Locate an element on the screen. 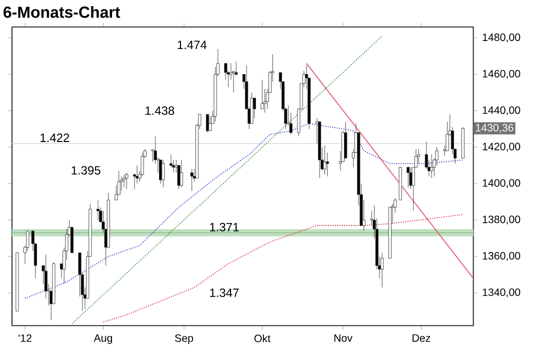 The image size is (540, 363). y-tick-label: 1380,00 is located at coordinates (501, 220).